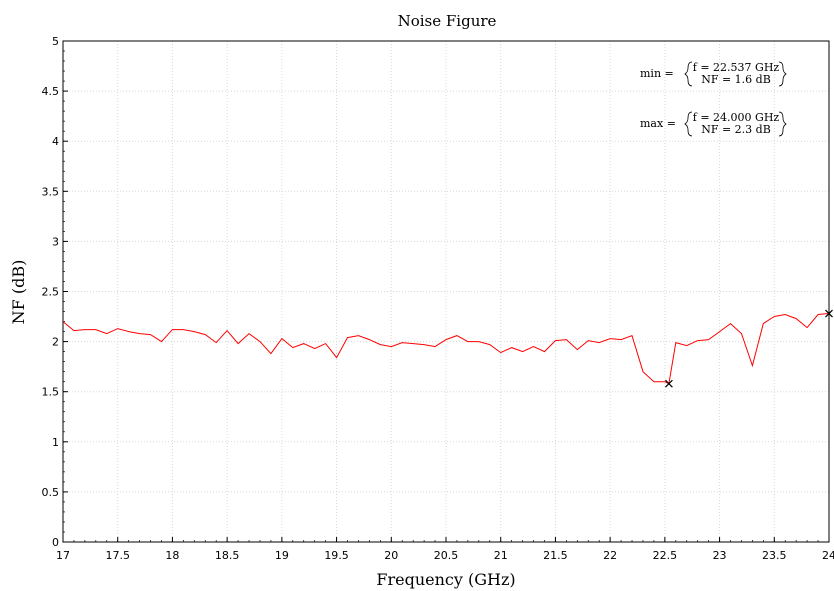 The image size is (834, 591). I want to click on max-annotation-nf: NF = 2.3 dB, so click(736, 129).